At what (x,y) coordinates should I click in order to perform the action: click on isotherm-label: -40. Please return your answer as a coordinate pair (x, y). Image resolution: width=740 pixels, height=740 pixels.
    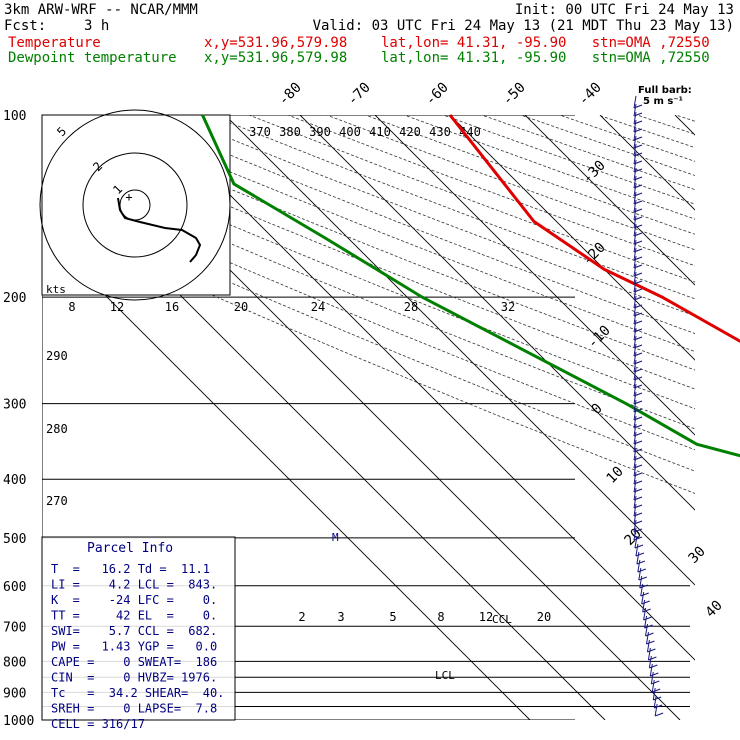
    Looking at the image, I should click on (590, 94).